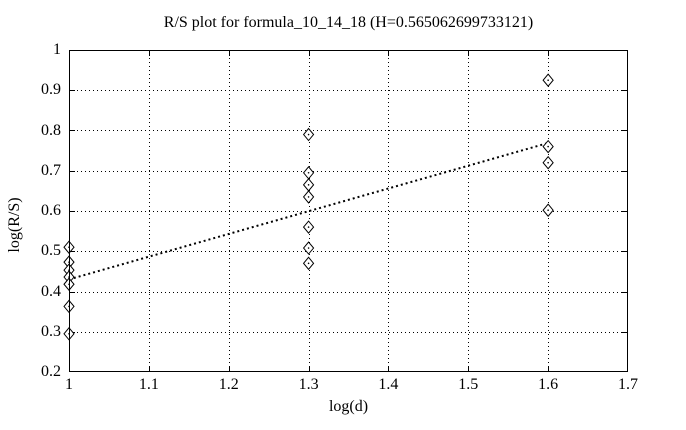  Describe the element at coordinates (348, 406) in the screenshot. I see `x-axis-label: log(d)` at that location.